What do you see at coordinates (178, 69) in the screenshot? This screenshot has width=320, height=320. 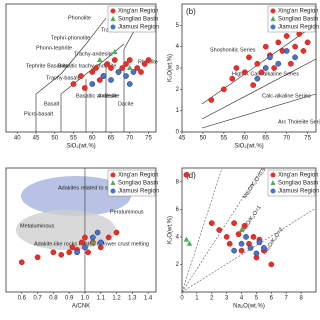 I see `y-tick-label: 3` at bounding box center [178, 69].